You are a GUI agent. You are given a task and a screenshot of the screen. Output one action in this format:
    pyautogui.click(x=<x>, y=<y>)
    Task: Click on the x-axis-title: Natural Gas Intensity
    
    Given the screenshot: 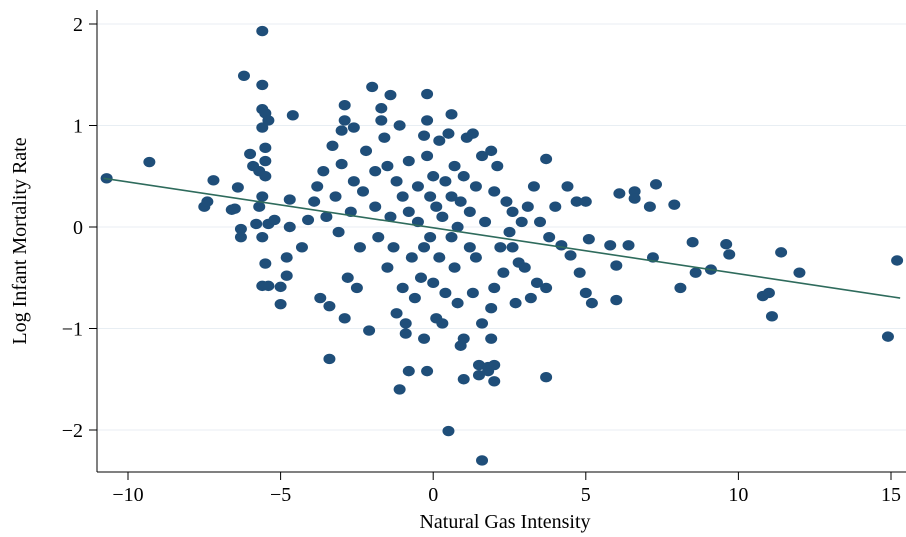 What is the action you would take?
    pyautogui.click(x=504, y=522)
    